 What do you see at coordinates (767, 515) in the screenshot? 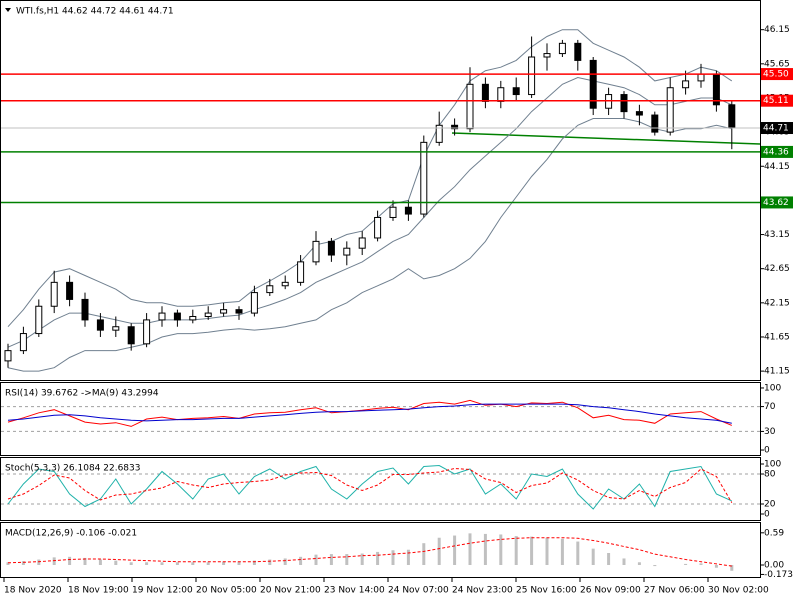
I see `y-tick-label: 0` at bounding box center [767, 515].